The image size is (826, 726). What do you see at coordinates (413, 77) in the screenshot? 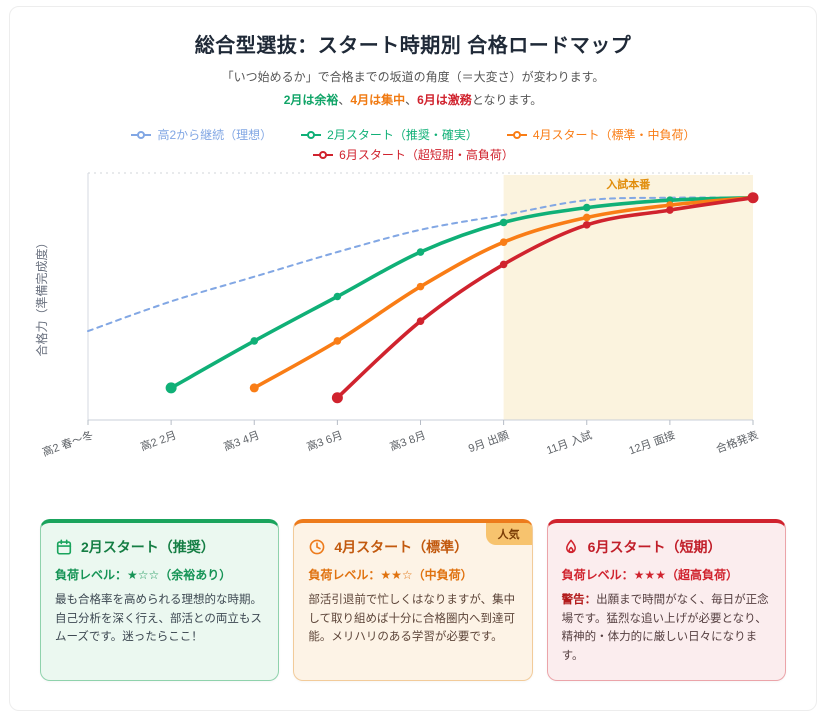
I see `subtitle-line1: 「いつ始めるか」で合格までの坂道の角度（＝大変さ）が変わります。` at bounding box center [413, 77].